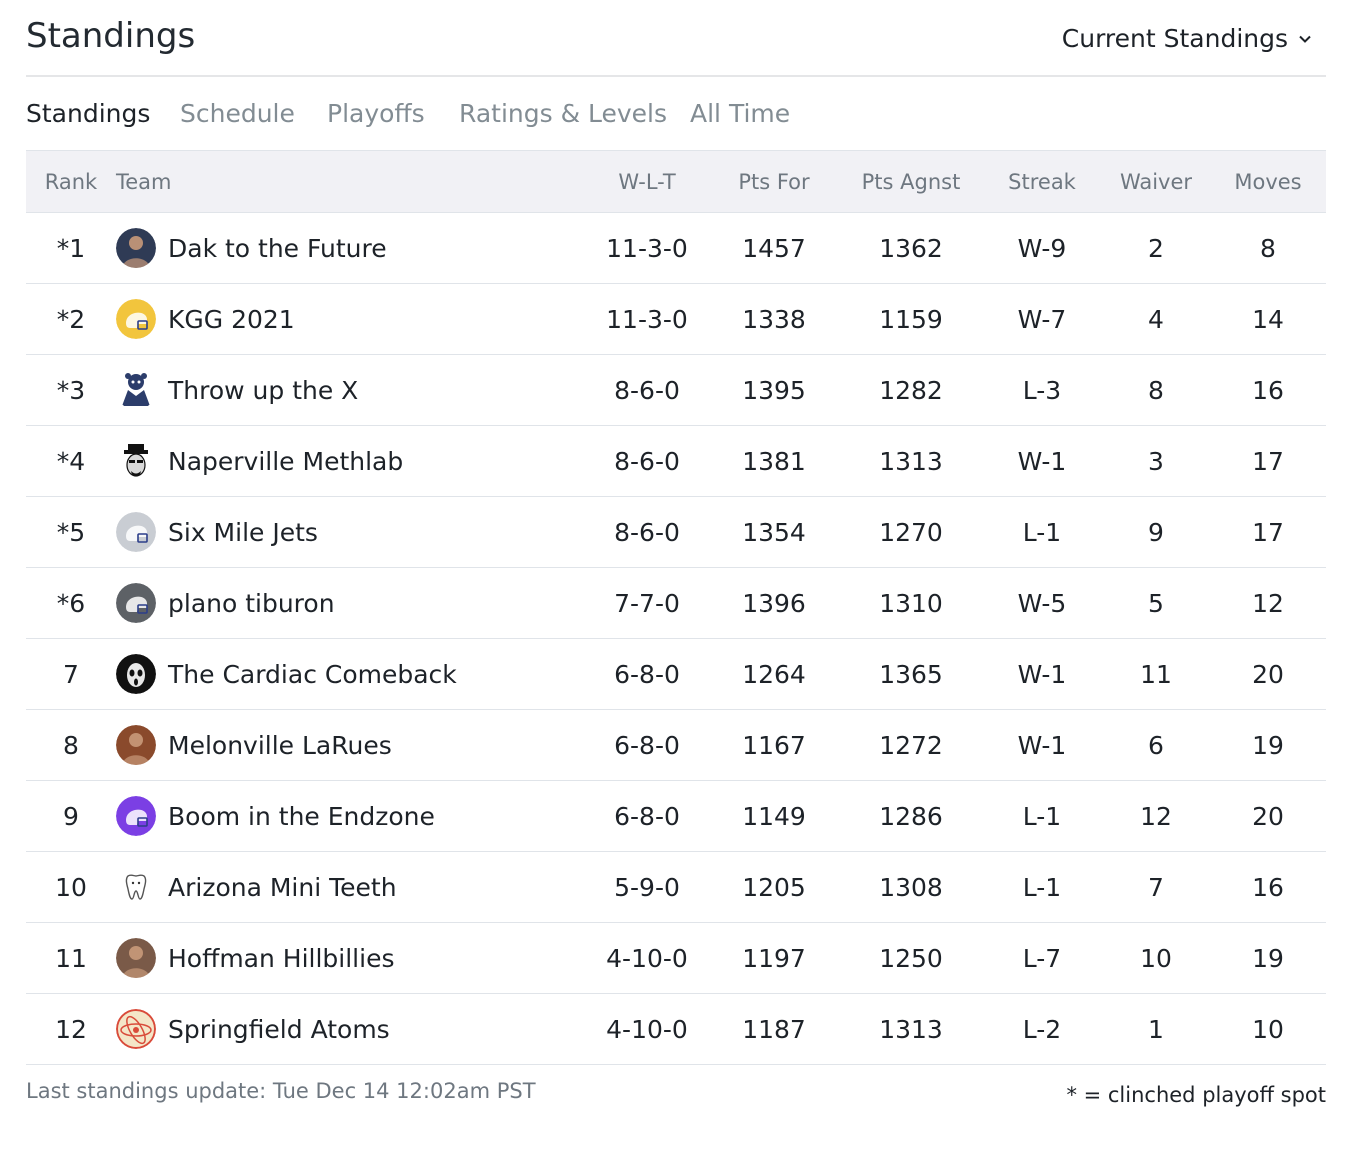  What do you see at coordinates (376, 113) in the screenshot?
I see `tab-playoffs: Playoffs` at bounding box center [376, 113].